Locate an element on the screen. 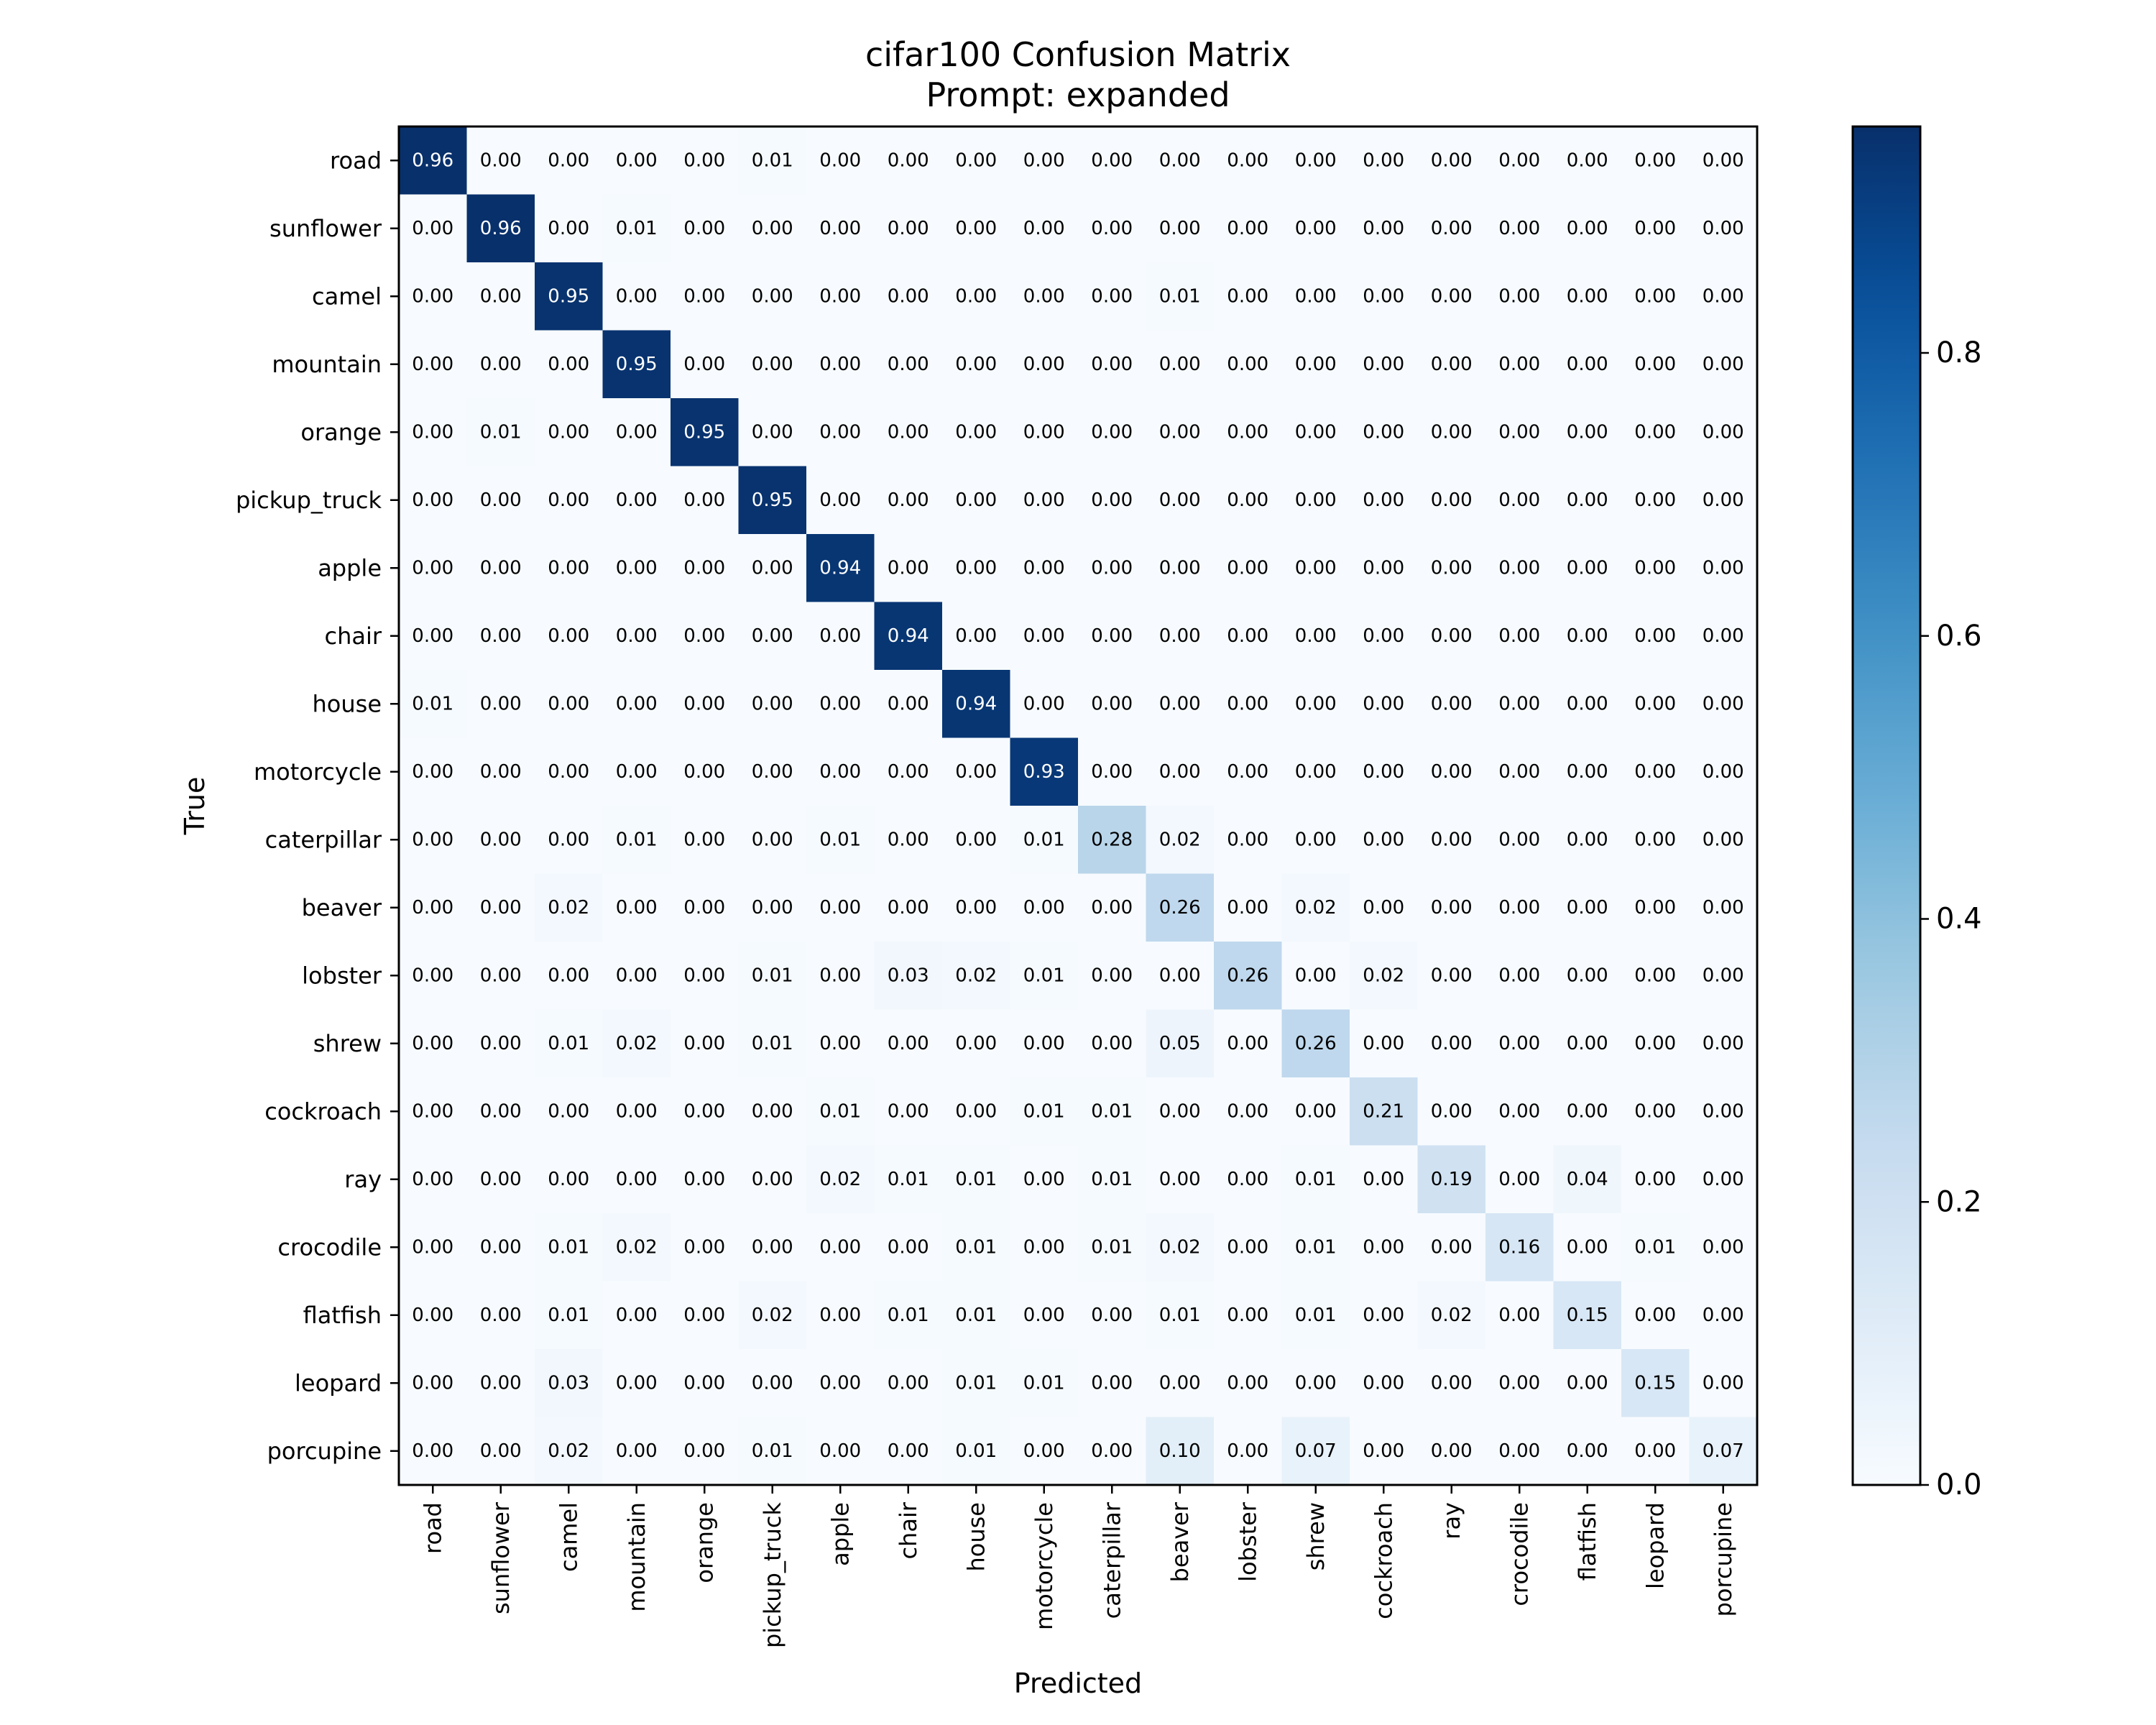 This screenshot has height=1725, width=2156. cell-house-mountain is located at coordinates (636, 704).